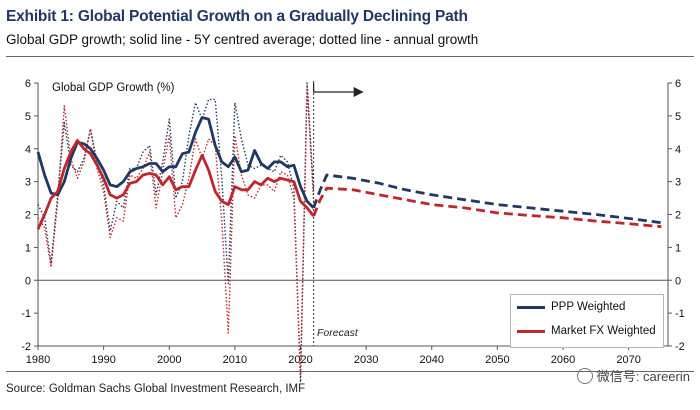 The height and width of the screenshot is (410, 700). I want to click on forecast-arrow-head, so click(358, 92).